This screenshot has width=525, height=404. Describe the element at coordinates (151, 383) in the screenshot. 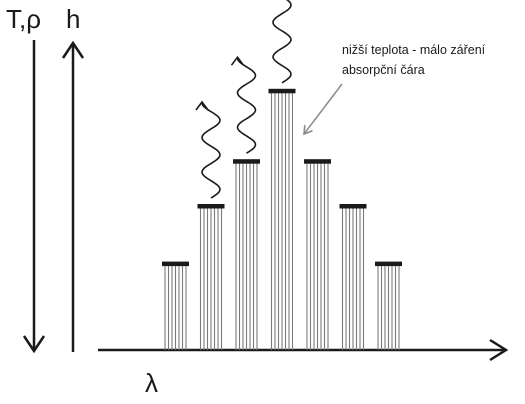

I see `wavelength-label: λ` at that location.